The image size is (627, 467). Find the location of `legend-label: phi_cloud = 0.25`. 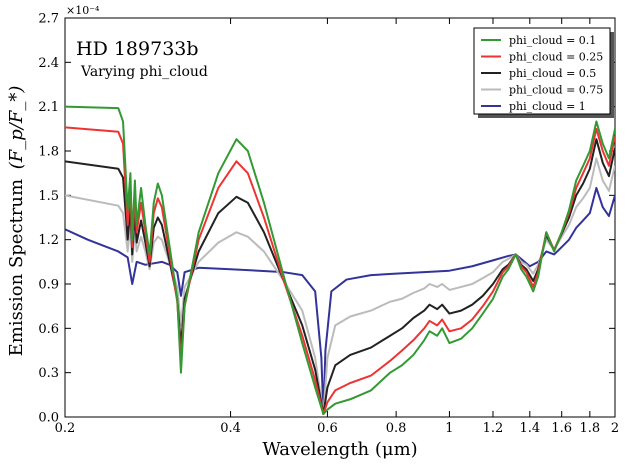

legend-label: phi_cloud = 0.25 is located at coordinates (556, 57).